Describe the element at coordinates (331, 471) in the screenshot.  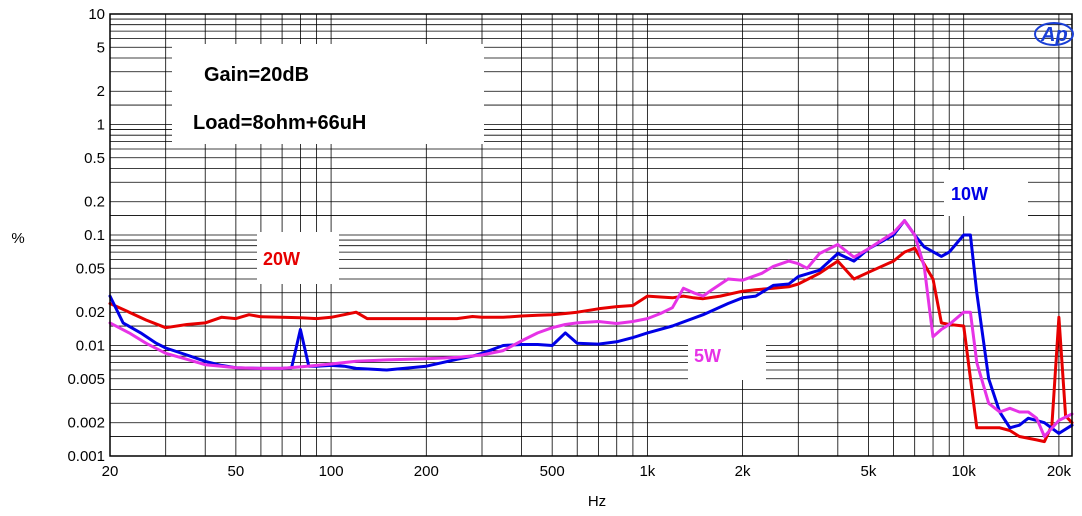
I see `x-tick-label: 100` at that location.